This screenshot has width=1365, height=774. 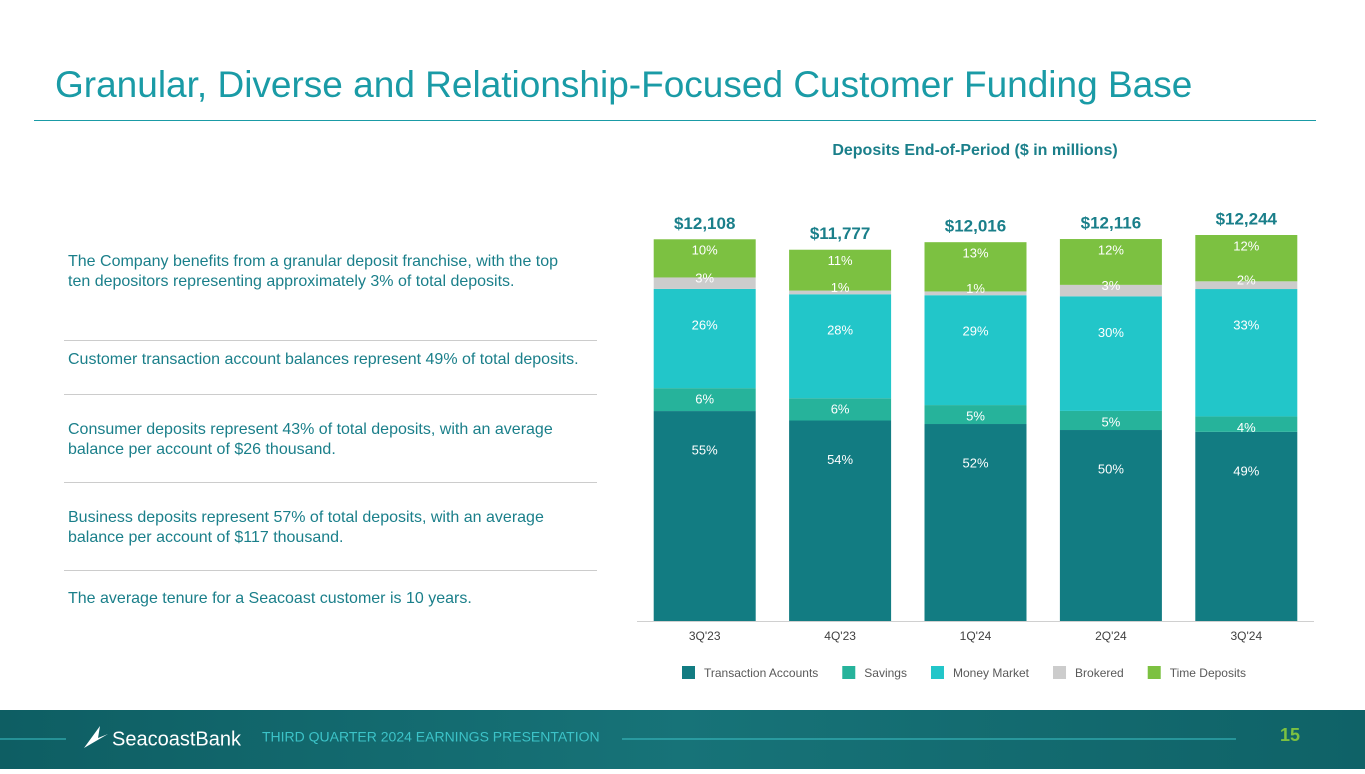 I want to click on segment-label: 10%, so click(x=705, y=250).